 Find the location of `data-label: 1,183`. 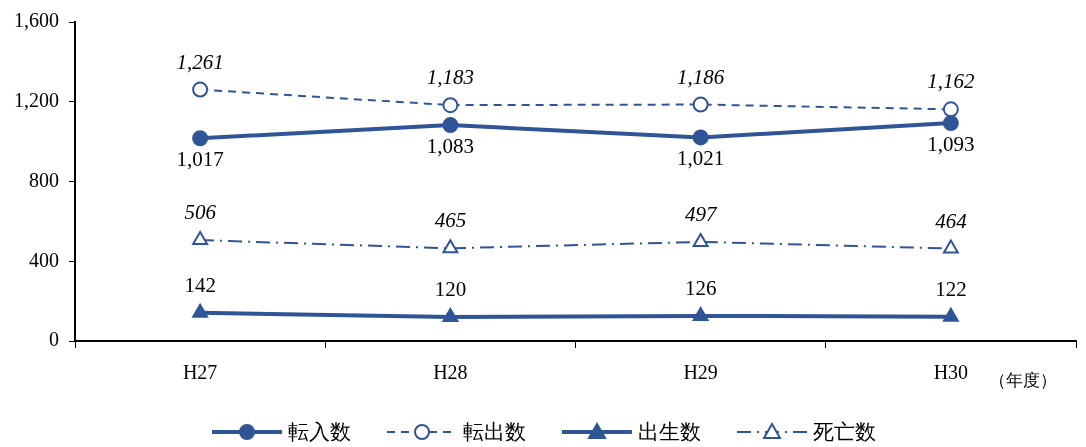

data-label: 1,183 is located at coordinates (450, 77).